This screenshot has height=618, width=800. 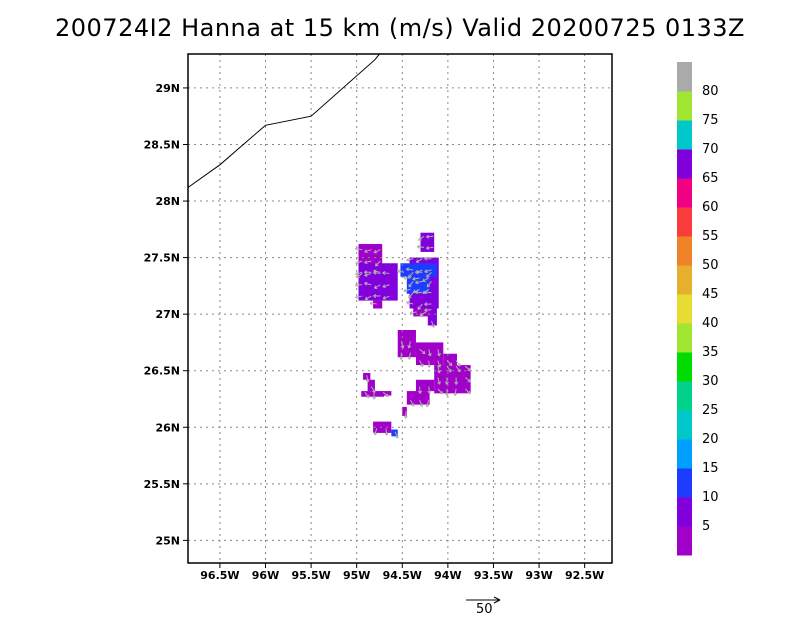 I want to click on wind-field, so click(x=414, y=334).